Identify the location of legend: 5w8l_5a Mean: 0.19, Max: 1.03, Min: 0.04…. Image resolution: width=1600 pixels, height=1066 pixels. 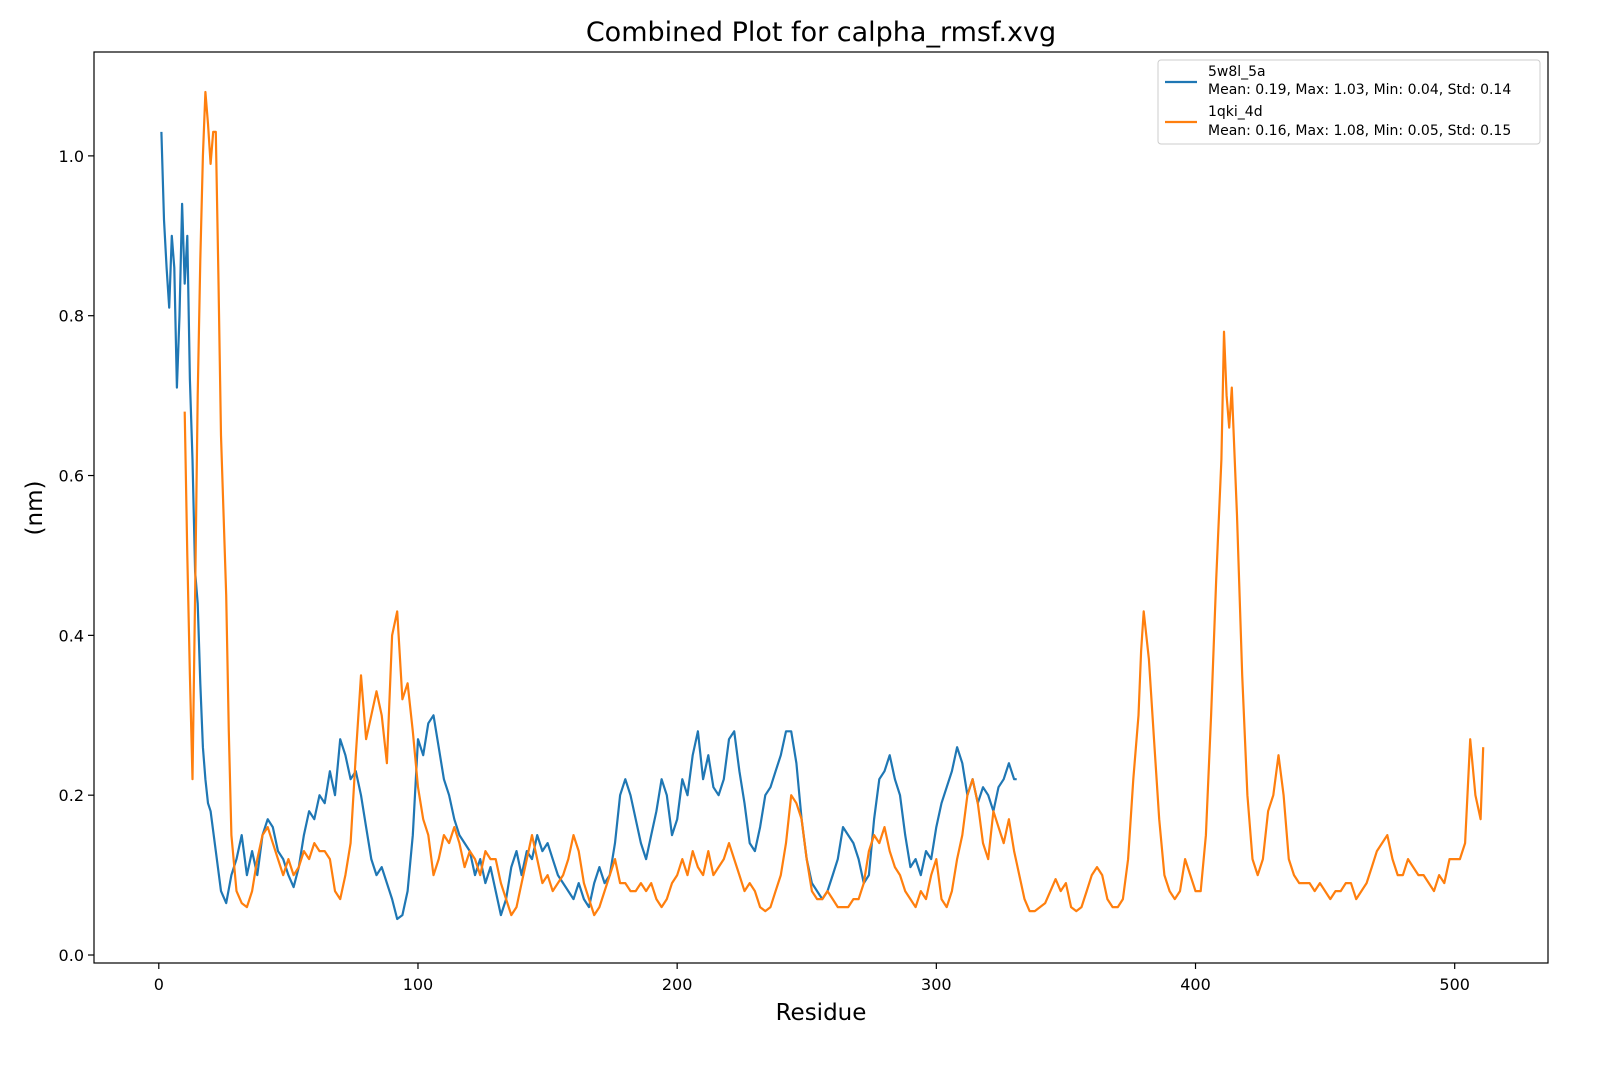
(1349, 102).